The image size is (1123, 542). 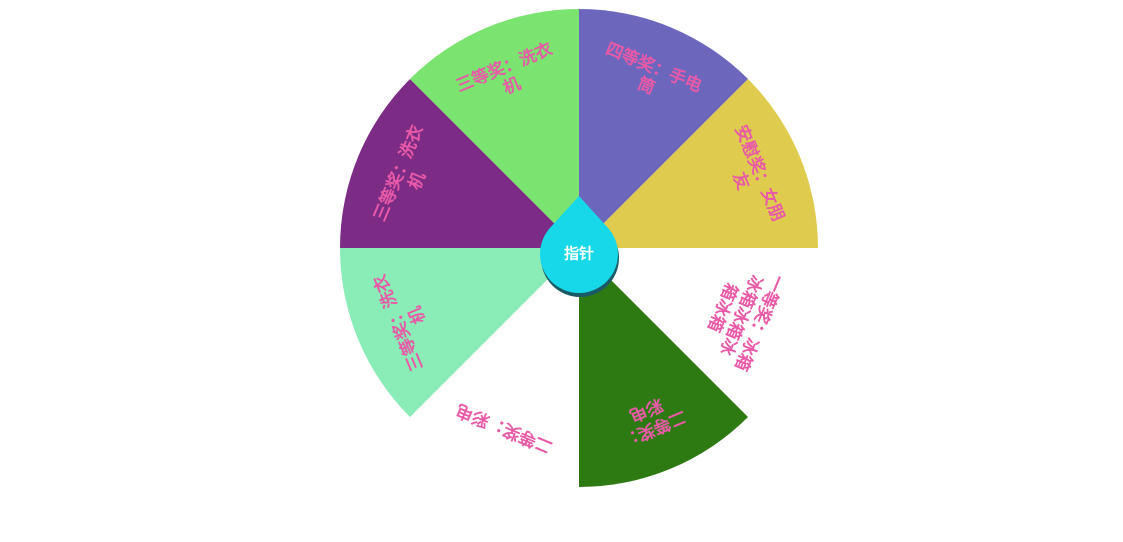 I want to click on segment-label-line: 筒, so click(x=646, y=86).